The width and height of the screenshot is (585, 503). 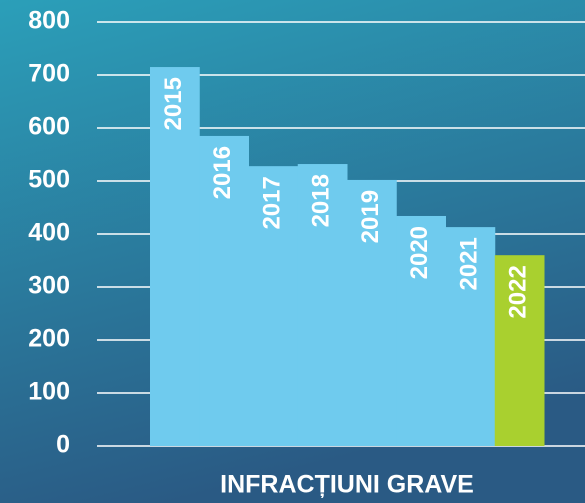 What do you see at coordinates (468, 263) in the screenshot?
I see `bar-category-label: 2021` at bounding box center [468, 263].